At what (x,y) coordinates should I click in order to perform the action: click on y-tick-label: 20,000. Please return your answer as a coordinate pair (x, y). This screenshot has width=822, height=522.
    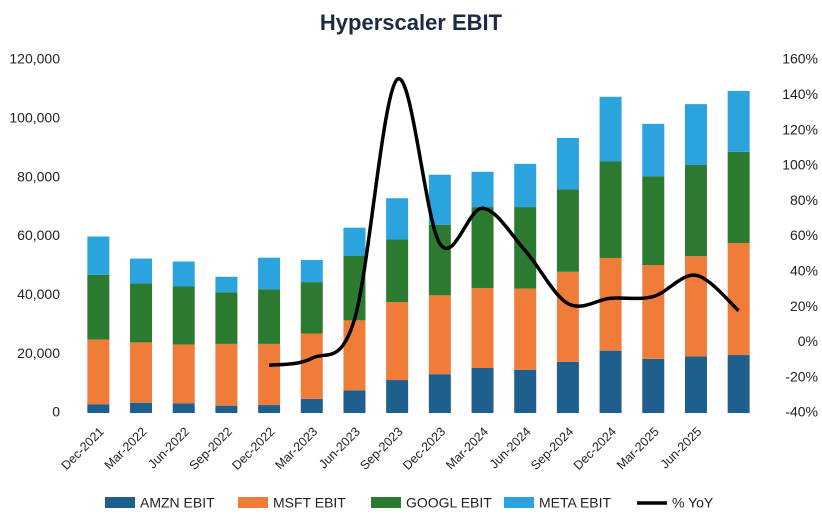
    Looking at the image, I should click on (38, 353).